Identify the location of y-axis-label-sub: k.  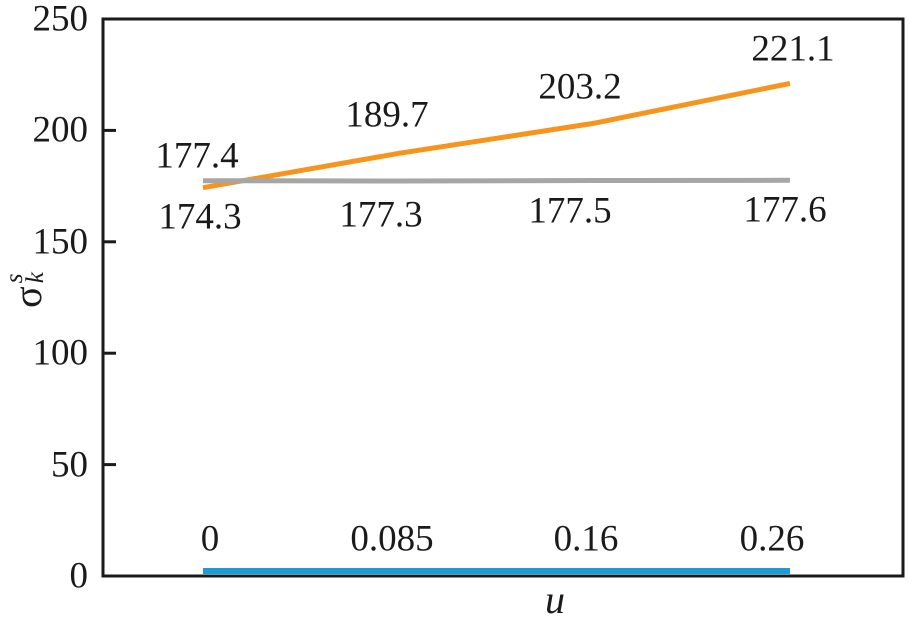
(35, 278).